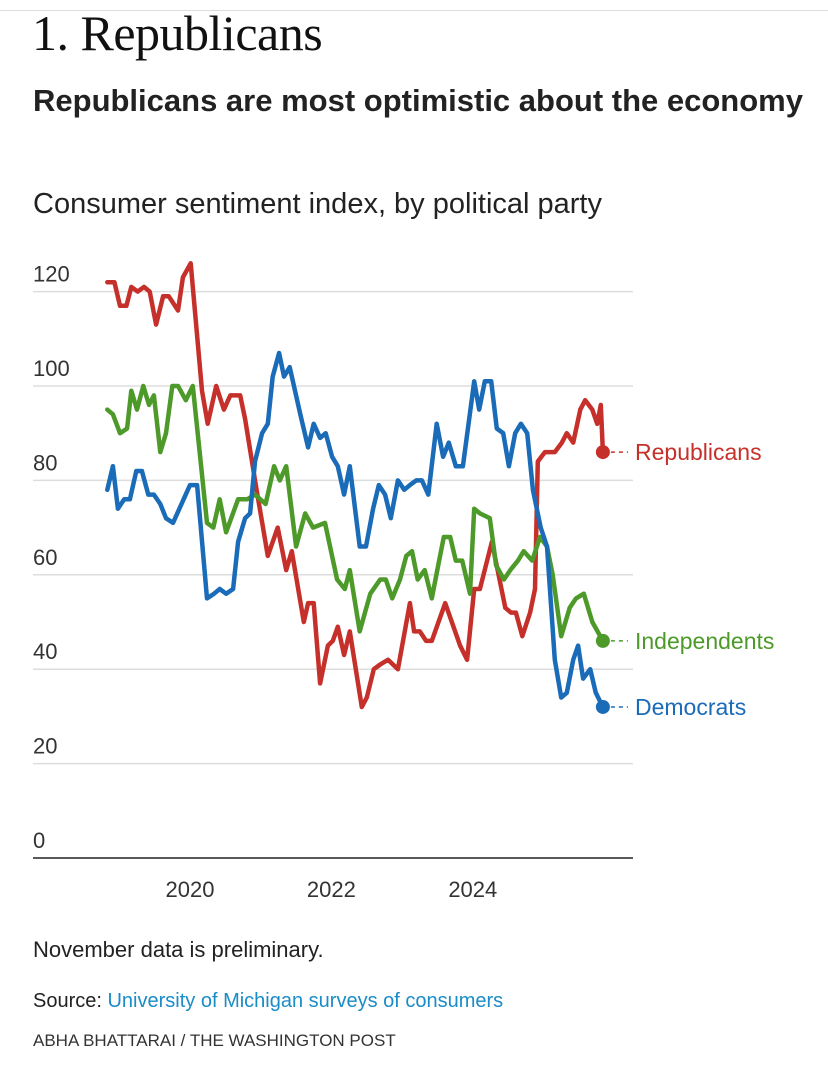 Image resolution: width=828 pixels, height=1072 pixels. Describe the element at coordinates (214, 1040) in the screenshot. I see `credit-line: ABHA BHATTARAI / THE WASHINGTON POST` at that location.